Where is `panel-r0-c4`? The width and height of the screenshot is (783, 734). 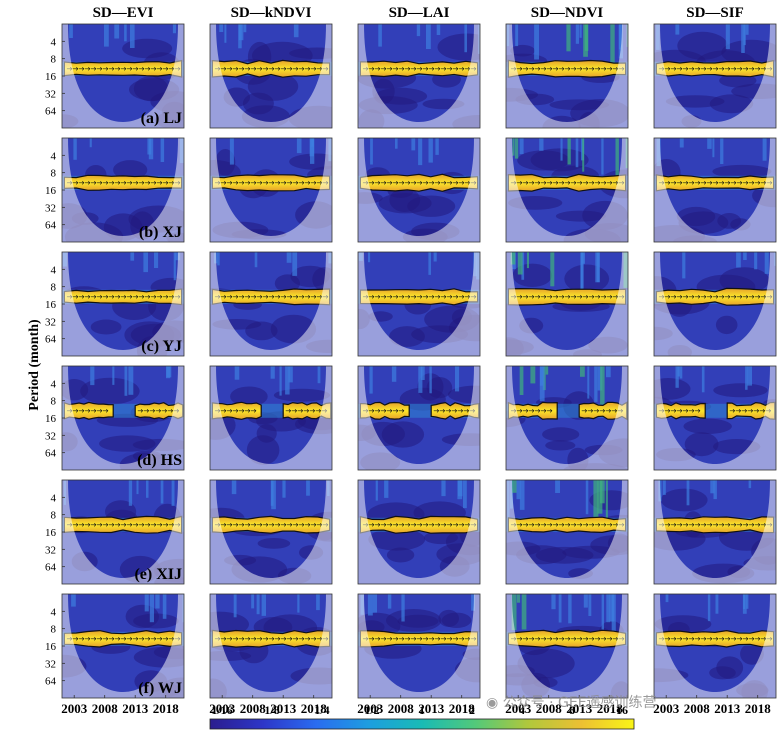 panel-r0-c4 is located at coordinates (715, 76).